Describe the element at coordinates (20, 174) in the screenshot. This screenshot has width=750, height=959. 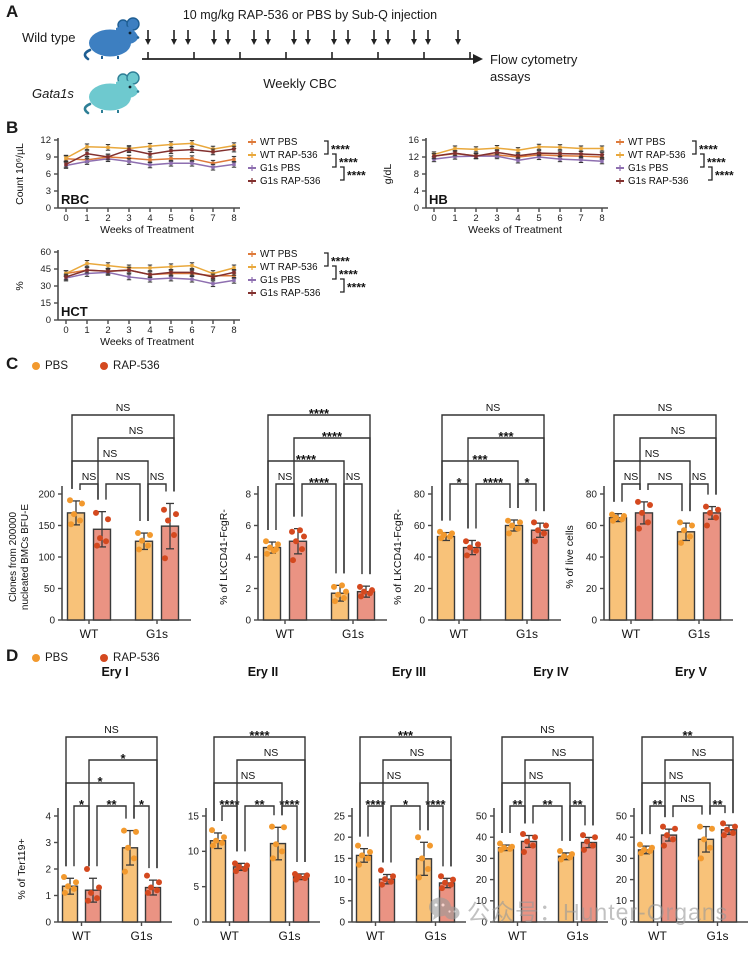
I see `svg-text: Count 10⁶/µL` at that location.